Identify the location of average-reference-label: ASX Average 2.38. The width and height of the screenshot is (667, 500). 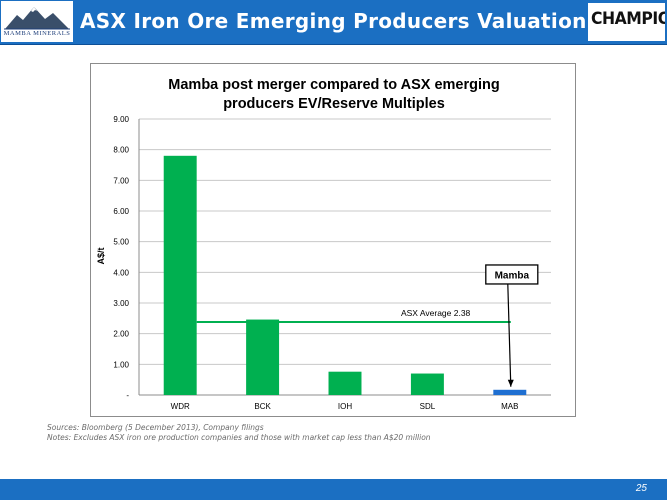
(436, 313).